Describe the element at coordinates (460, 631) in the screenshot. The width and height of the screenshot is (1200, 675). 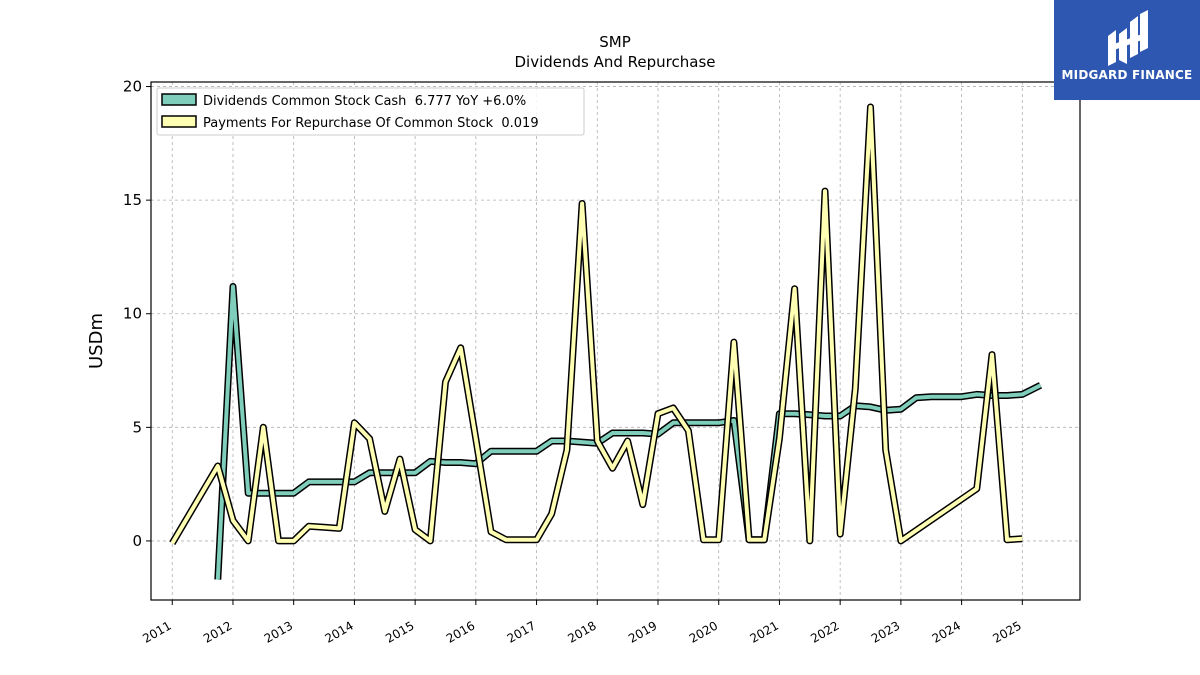
I see `x-tick-label: 2016` at that location.